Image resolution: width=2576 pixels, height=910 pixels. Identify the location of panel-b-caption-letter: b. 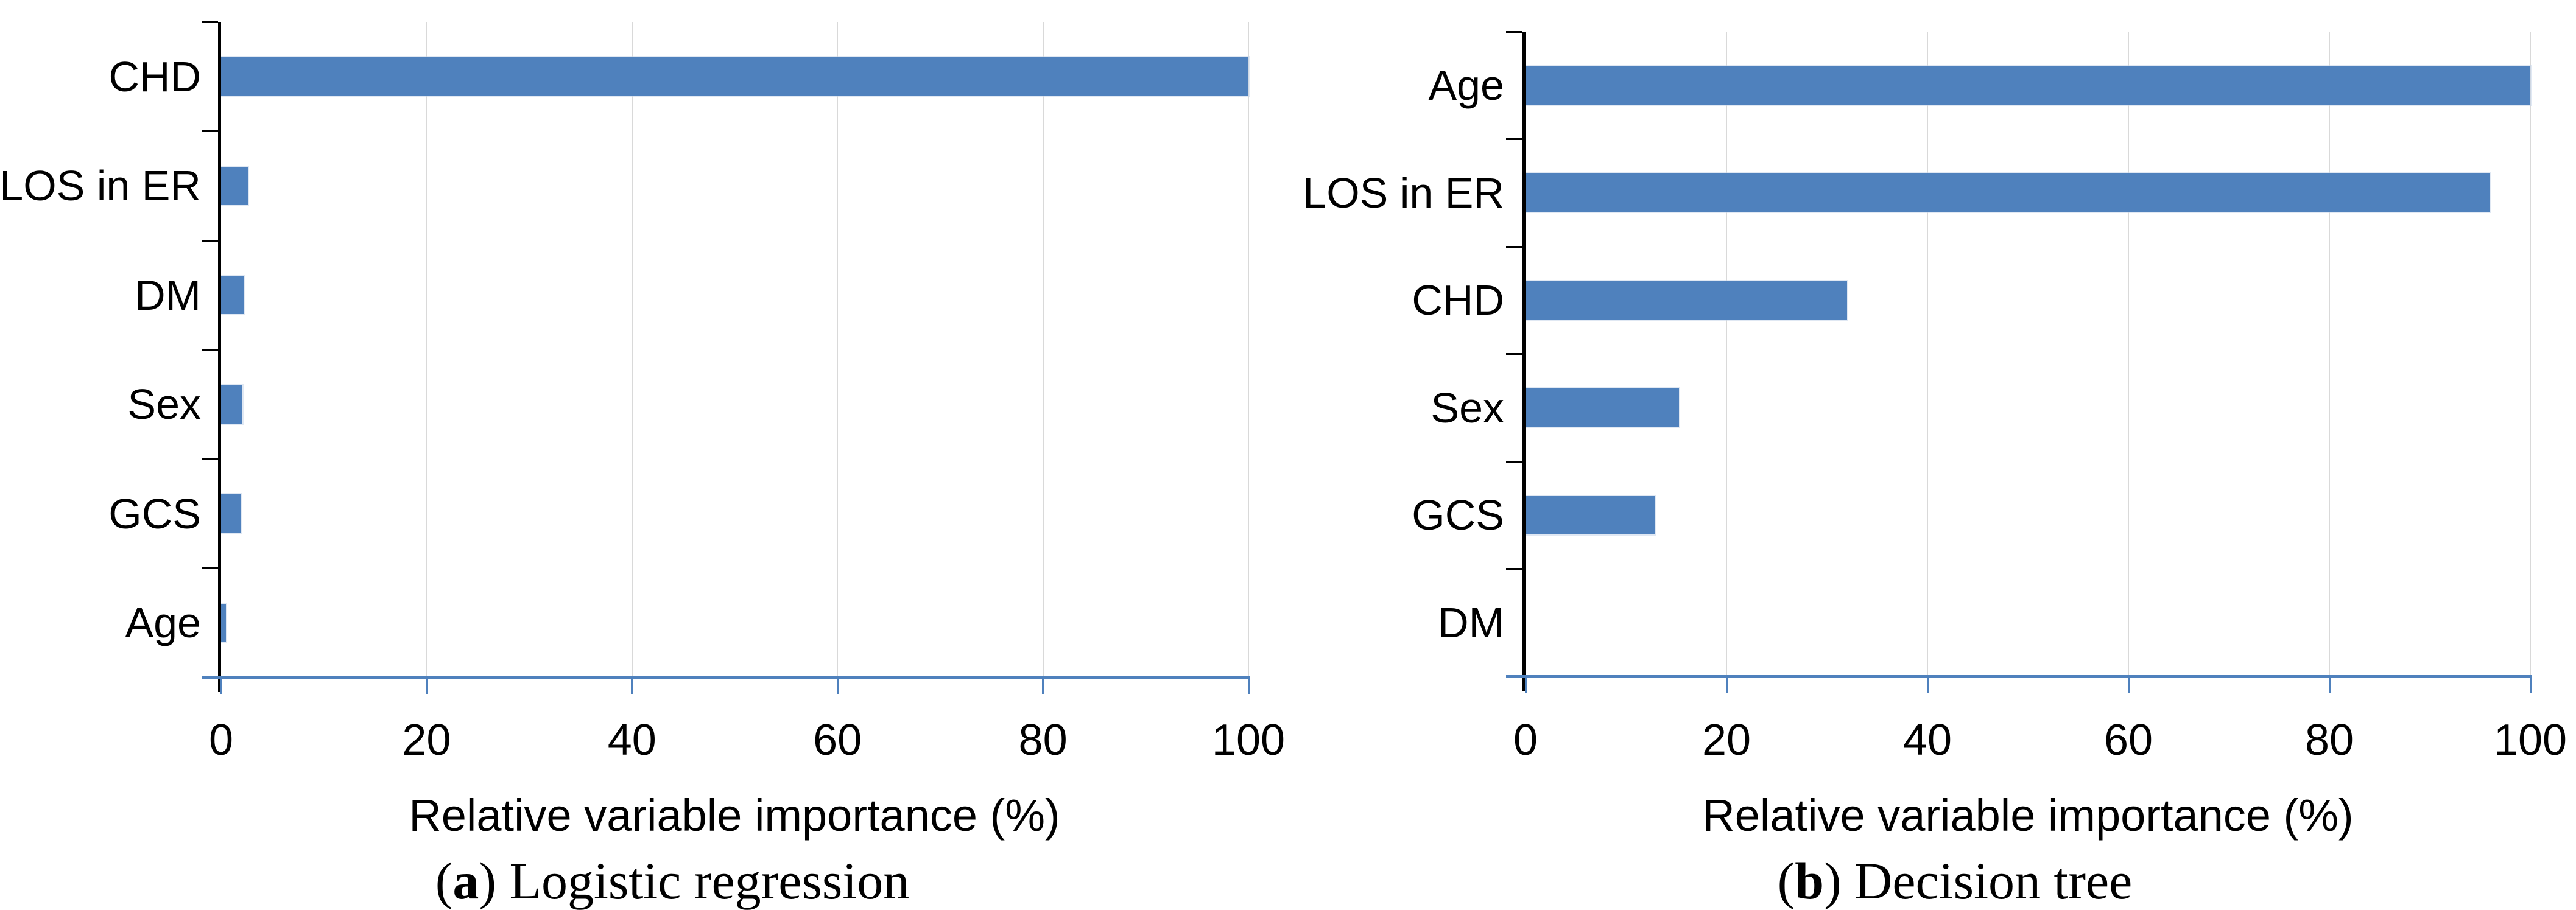
(1810, 881).